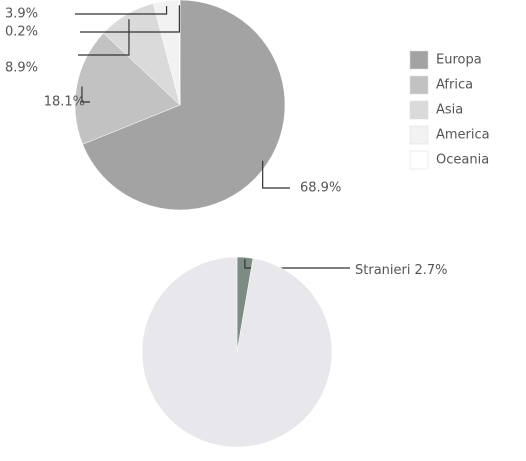 The width and height of the screenshot is (526, 461). What do you see at coordinates (449, 110) in the screenshot?
I see `legend-label: Asia` at bounding box center [449, 110].